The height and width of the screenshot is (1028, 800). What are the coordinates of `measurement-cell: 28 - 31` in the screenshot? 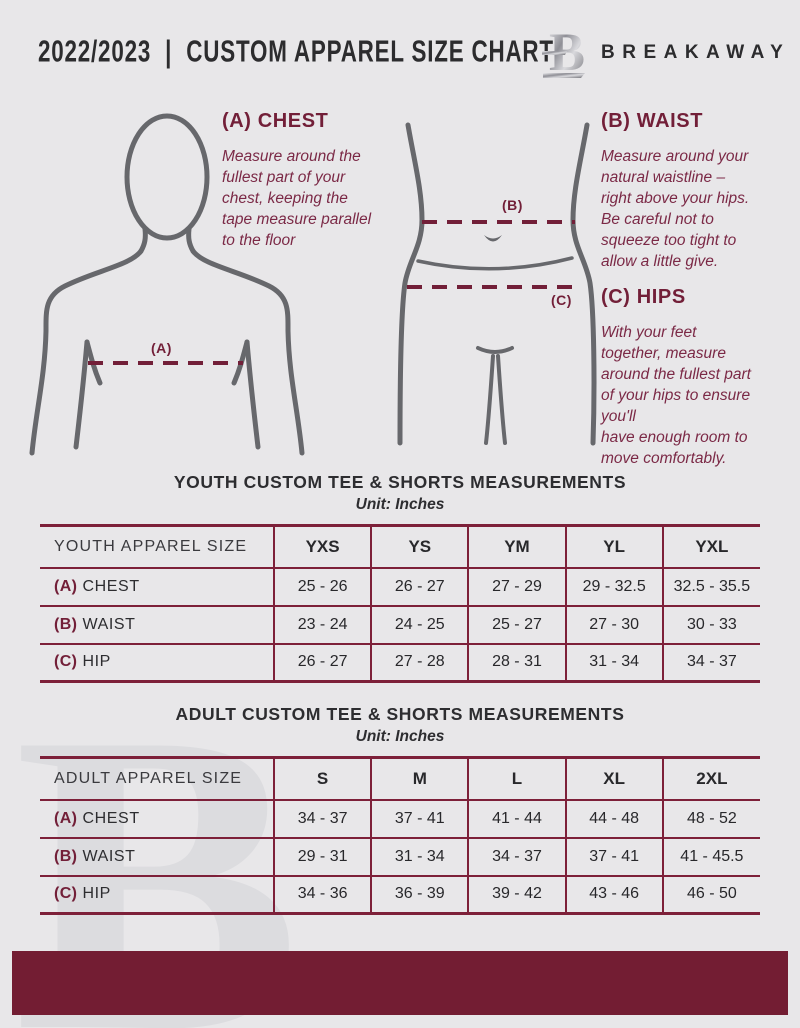 It's located at (516, 662).